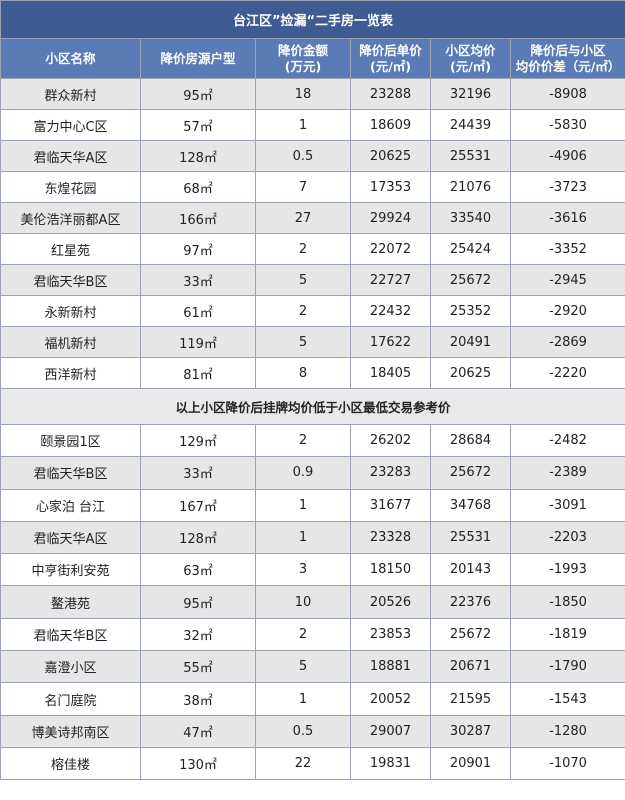  I want to click on data-row: 富力中心C区 57㎡ 1 18609 24439 -5830, so click(312, 125).